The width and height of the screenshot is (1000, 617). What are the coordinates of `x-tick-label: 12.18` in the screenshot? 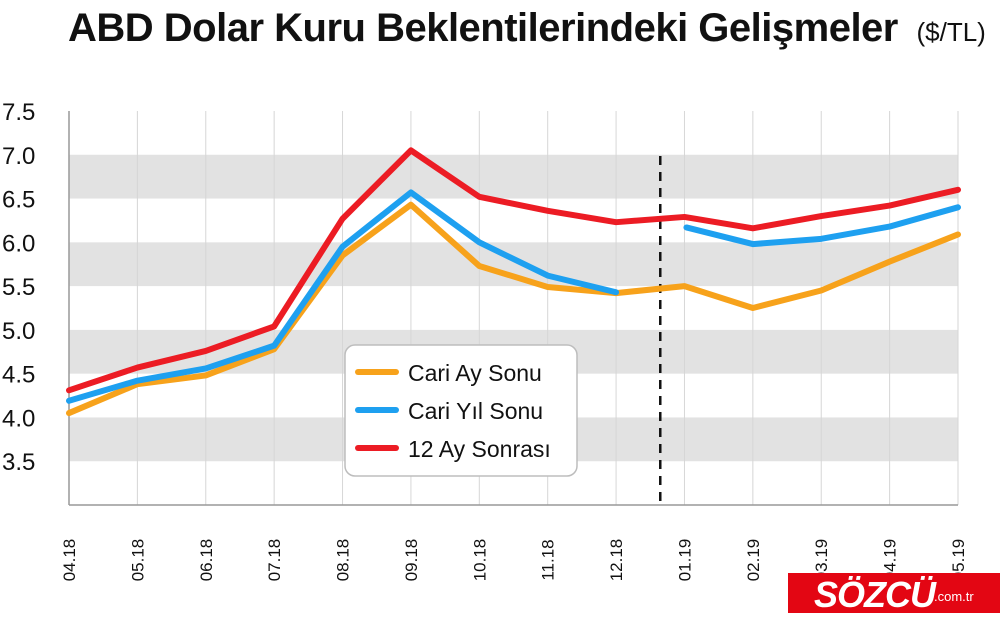 It's located at (616, 560).